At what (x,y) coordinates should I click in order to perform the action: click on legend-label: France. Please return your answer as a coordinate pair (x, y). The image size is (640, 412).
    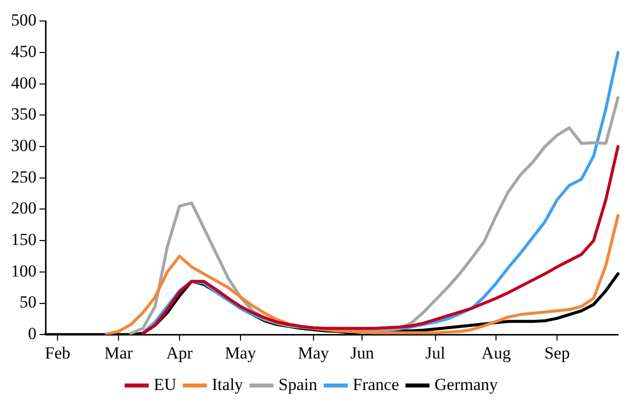
    Looking at the image, I should click on (376, 384).